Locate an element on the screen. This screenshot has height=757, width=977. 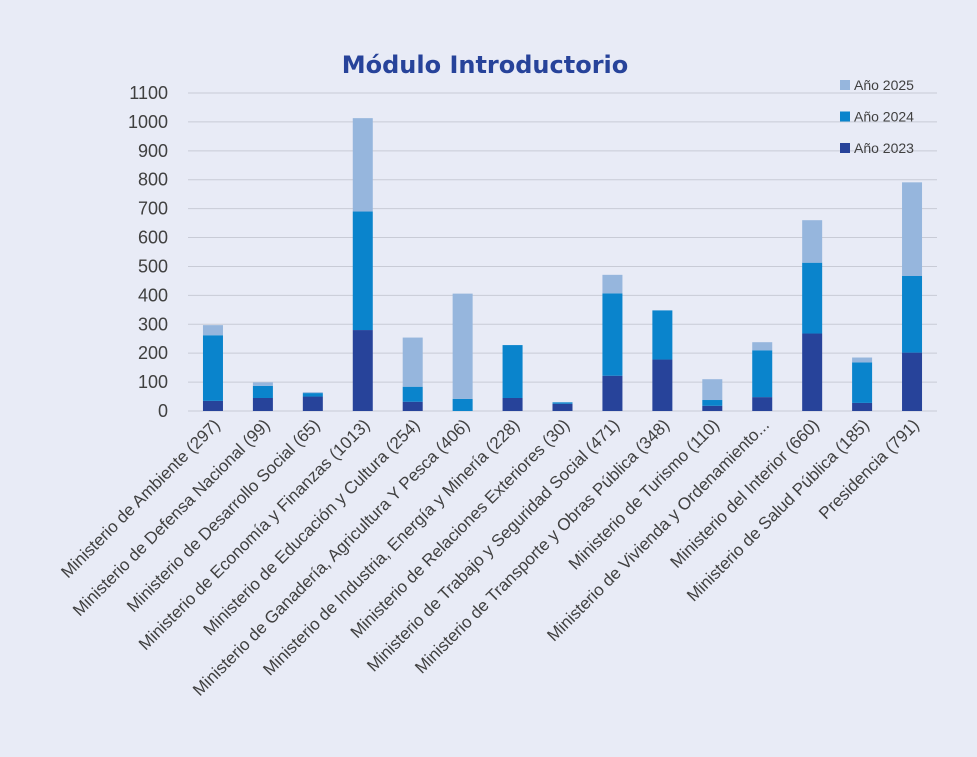
y-tick-label: 700 is located at coordinates (153, 209).